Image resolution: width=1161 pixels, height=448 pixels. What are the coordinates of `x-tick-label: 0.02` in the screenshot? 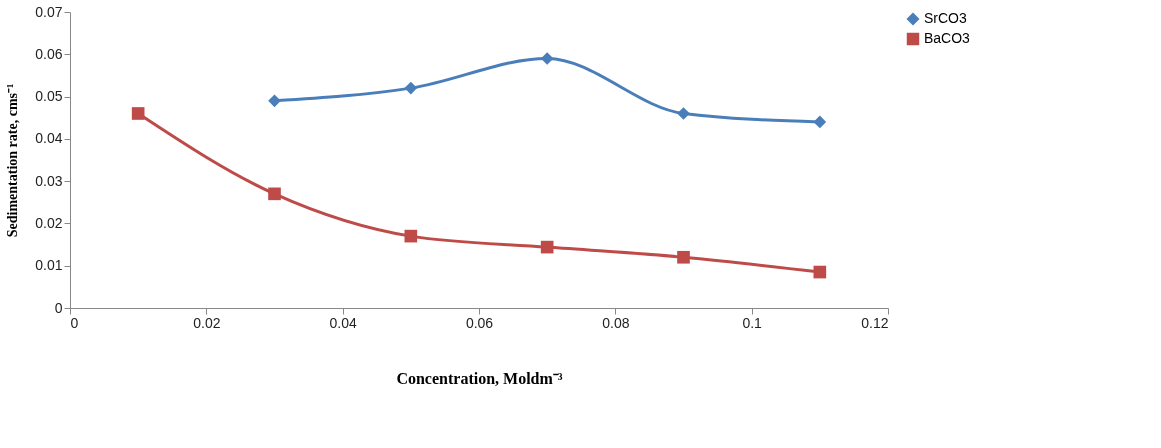 It's located at (207, 322).